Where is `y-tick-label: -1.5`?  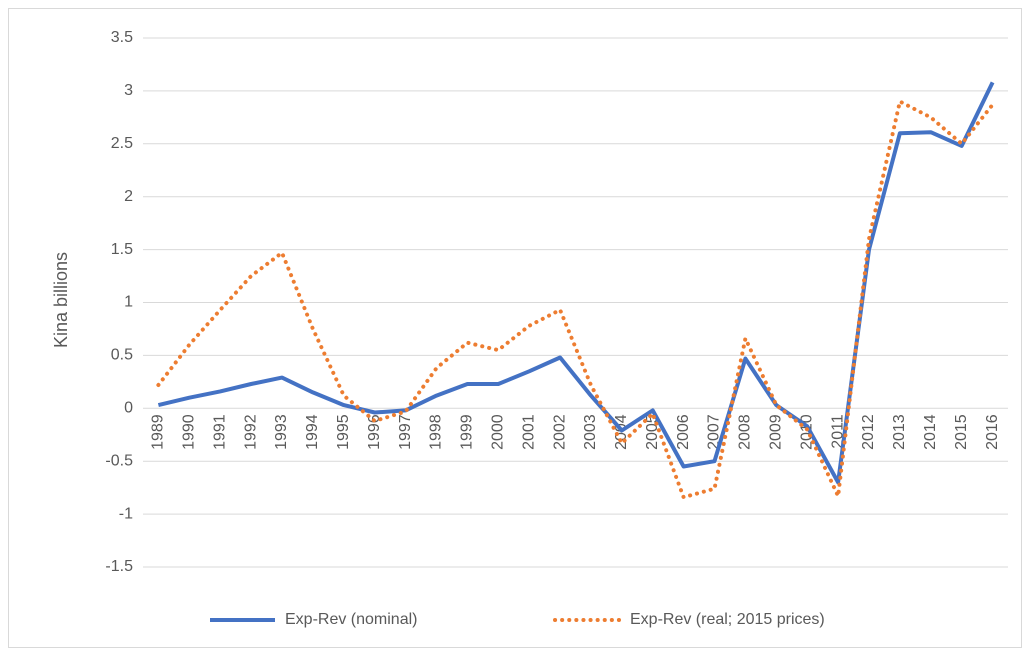
y-tick-label: -1.5 is located at coordinates (119, 566).